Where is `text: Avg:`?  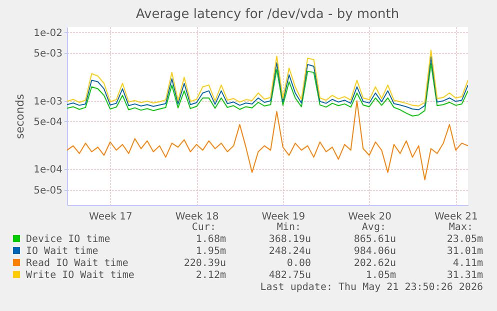 text: Avg: is located at coordinates (374, 228).